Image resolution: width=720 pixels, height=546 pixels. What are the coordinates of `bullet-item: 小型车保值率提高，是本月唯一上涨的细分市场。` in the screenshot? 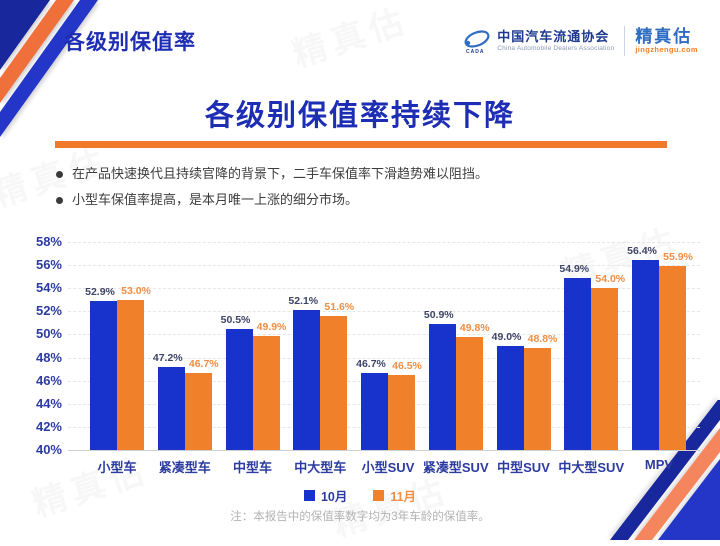 It's located at (356, 200).